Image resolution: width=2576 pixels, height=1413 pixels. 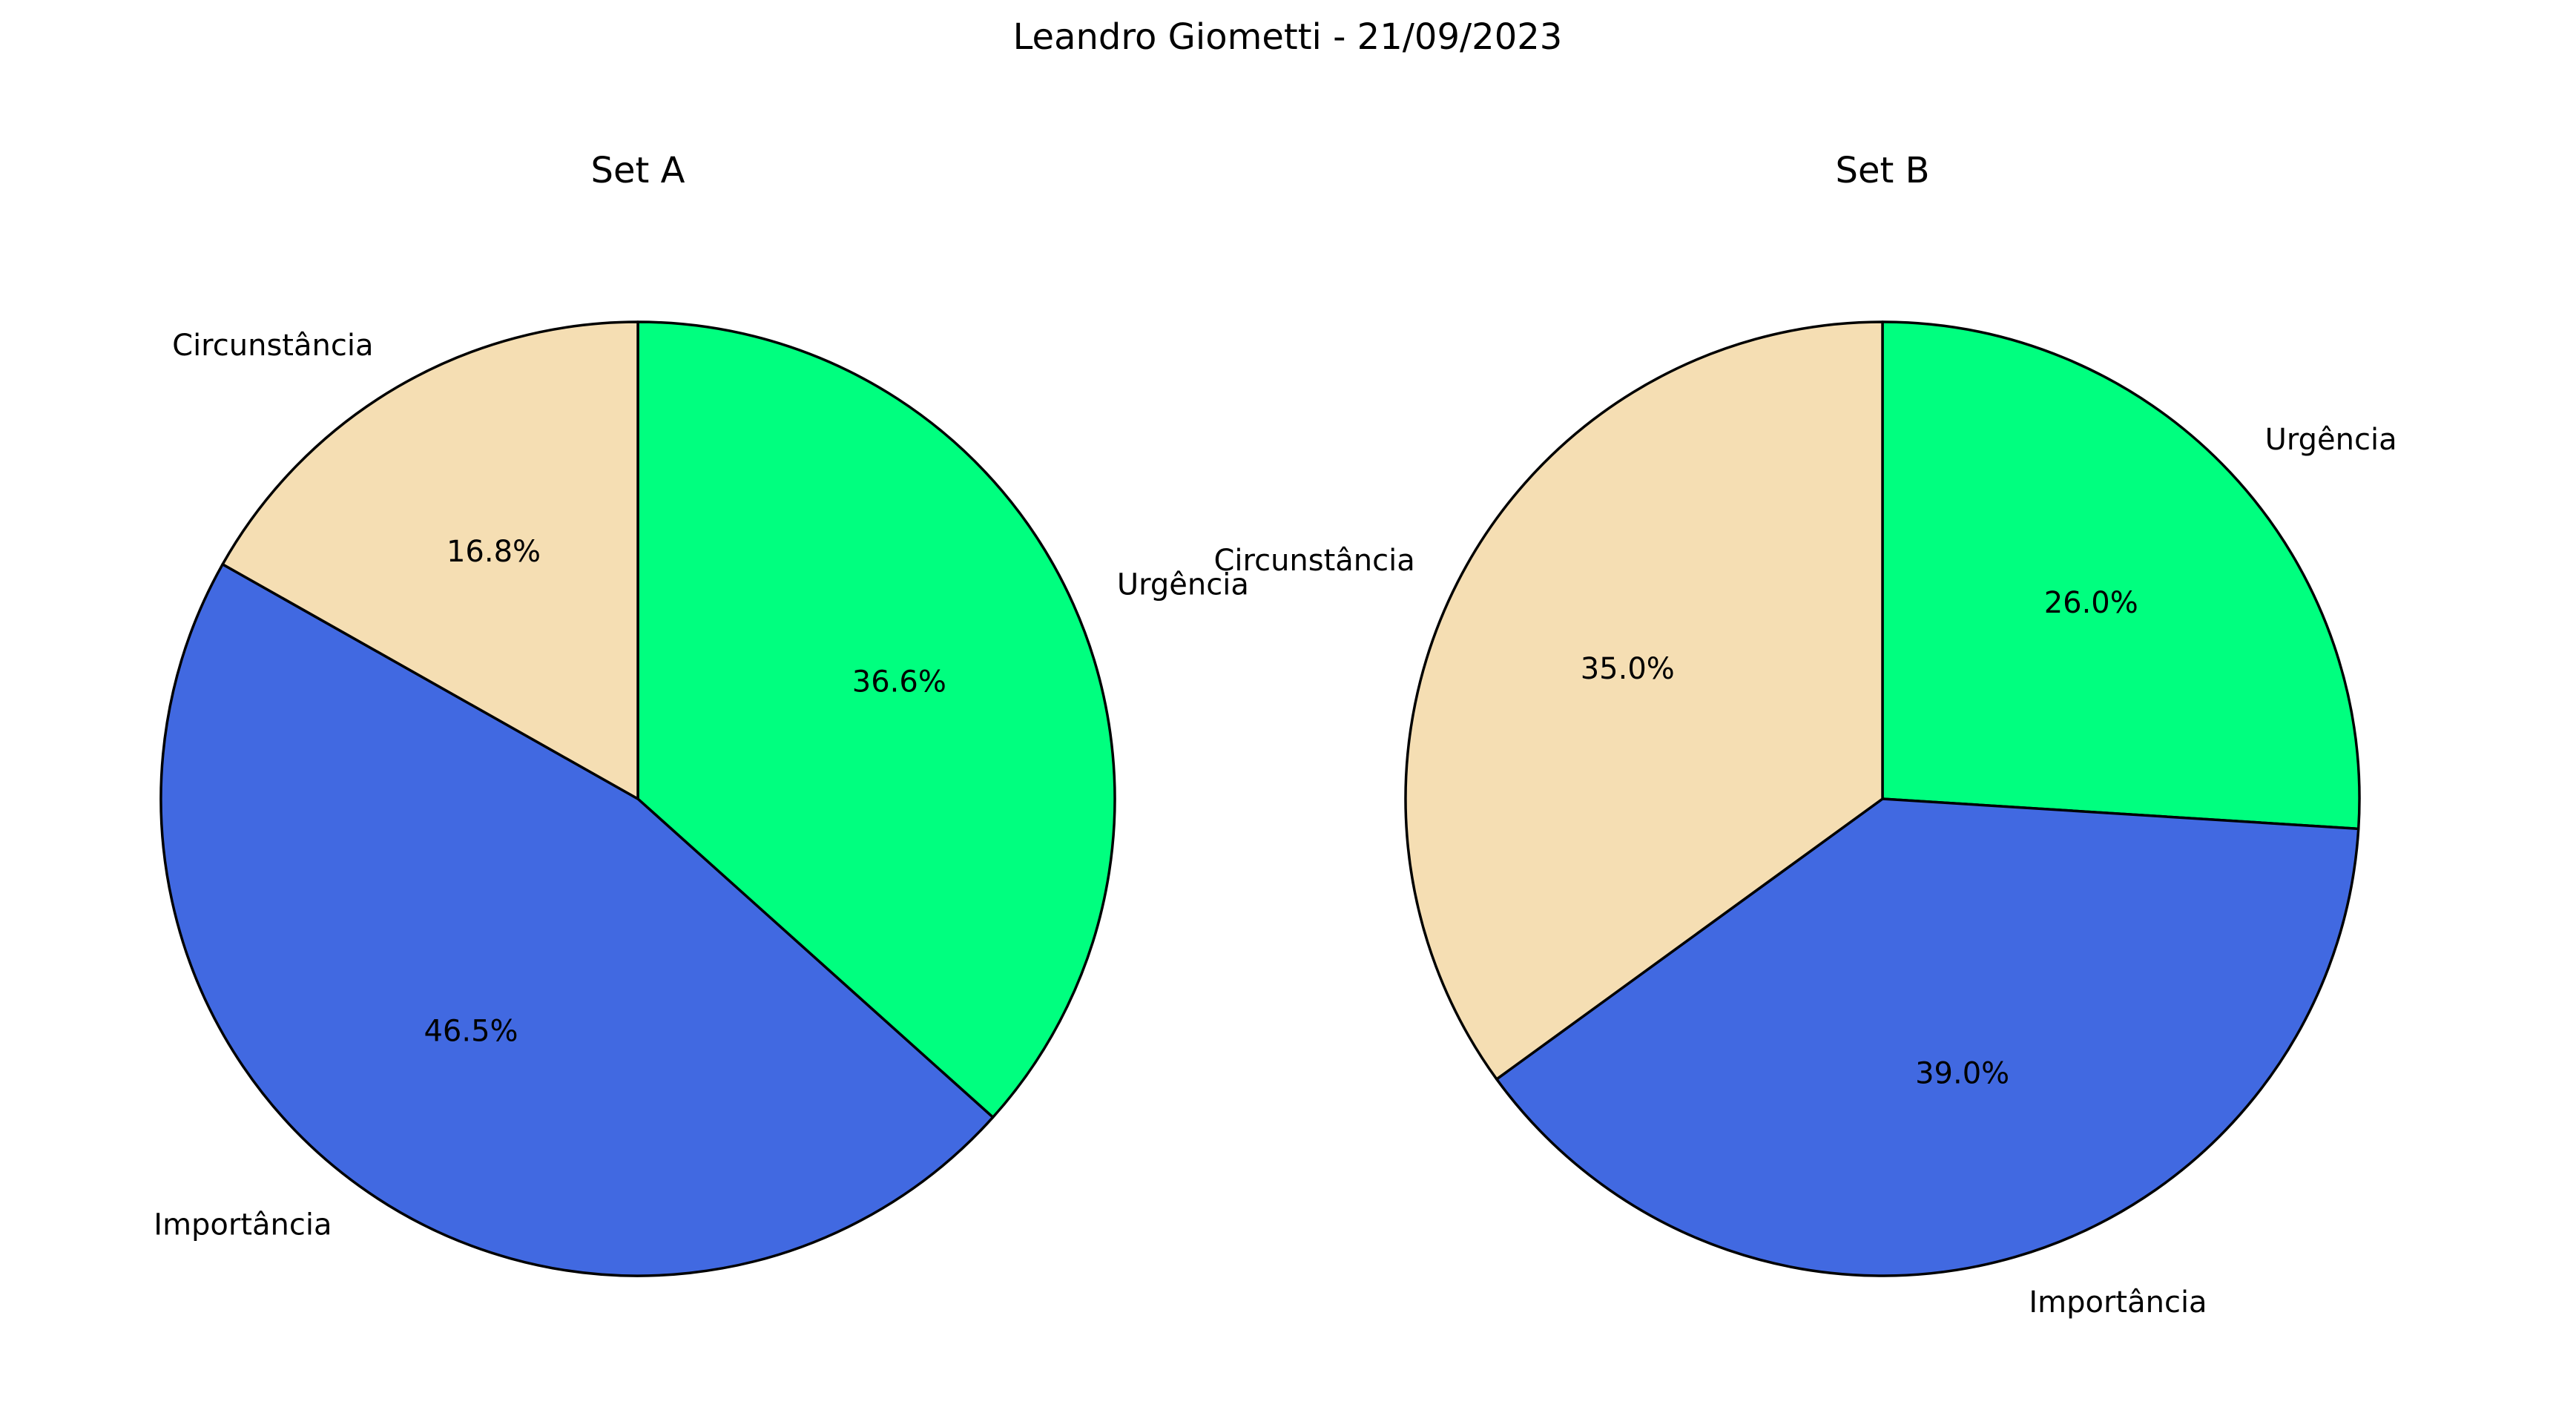 I want to click on pie-percent-label: 35.0%, so click(x=1628, y=669).